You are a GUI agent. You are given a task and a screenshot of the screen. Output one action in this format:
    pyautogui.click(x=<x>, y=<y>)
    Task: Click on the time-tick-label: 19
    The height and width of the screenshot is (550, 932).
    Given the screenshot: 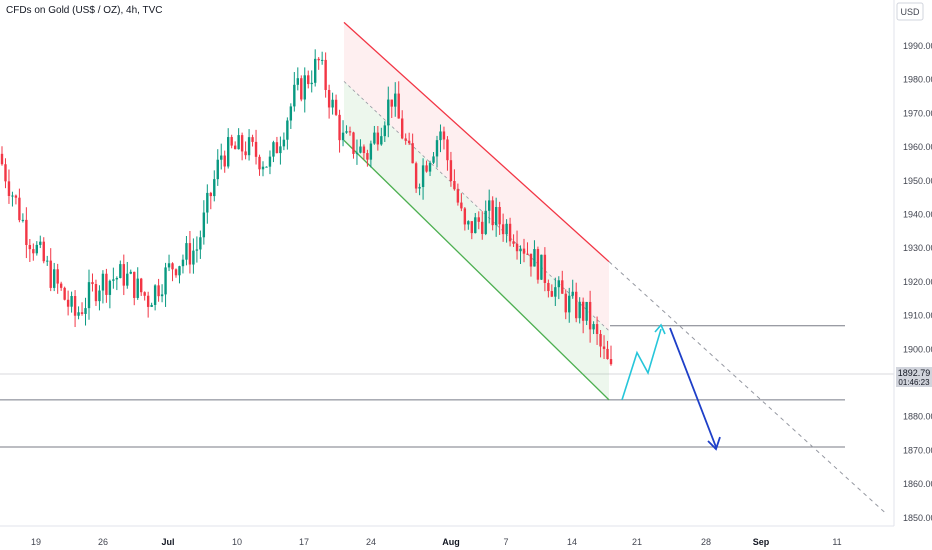 What is the action you would take?
    pyautogui.click(x=36, y=542)
    